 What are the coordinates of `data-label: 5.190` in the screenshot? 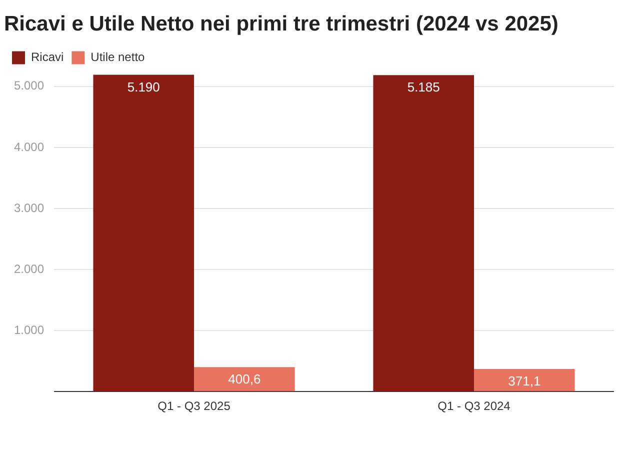 It's located at (143, 86).